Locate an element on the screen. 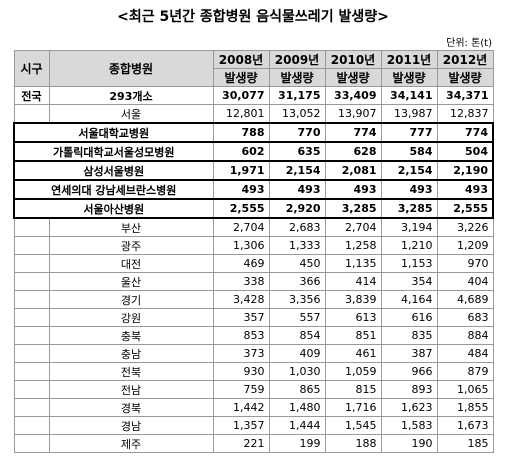 This screenshot has height=460, width=506. label-cell: 경남 is located at coordinates (131, 425).